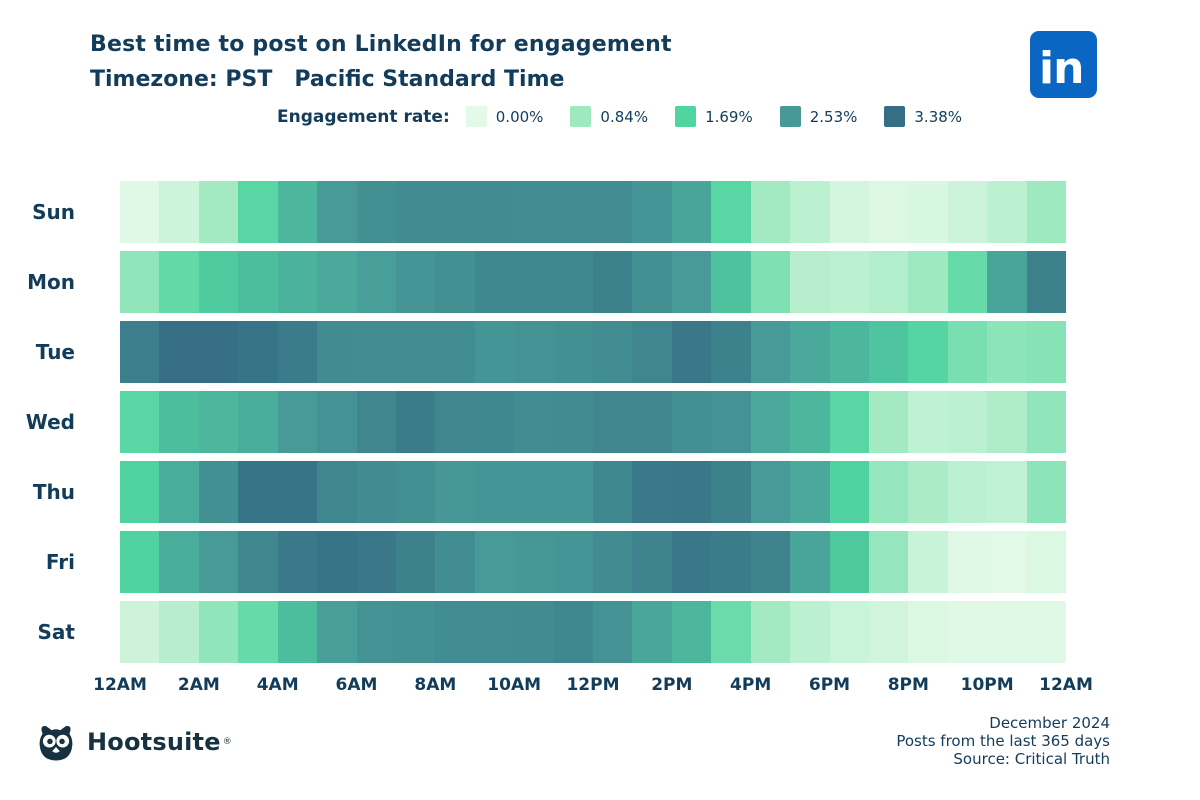 This screenshot has height=800, width=1200. What do you see at coordinates (938, 116) in the screenshot?
I see `legend-value-label: 3.38%` at bounding box center [938, 116].